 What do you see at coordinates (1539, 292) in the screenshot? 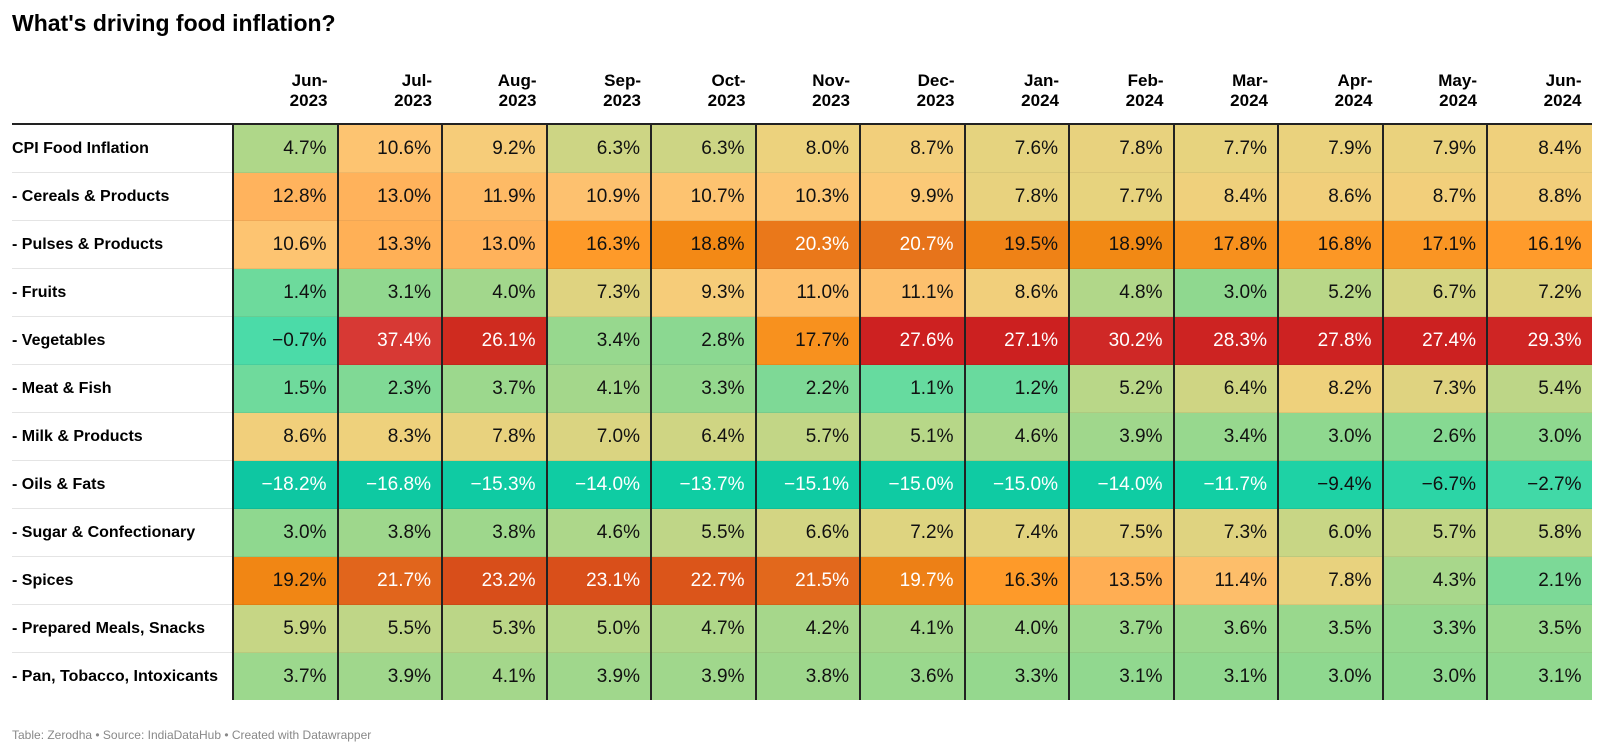
I see `heatmap-cell: 7.2%` at bounding box center [1539, 292].